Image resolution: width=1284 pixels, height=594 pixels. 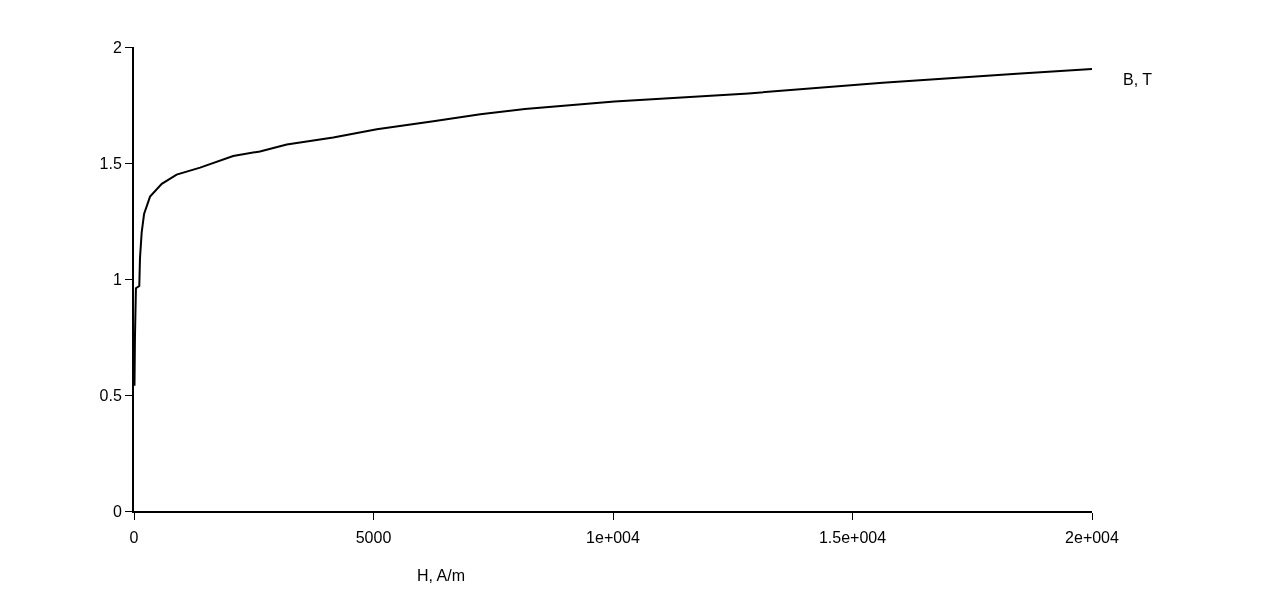 What do you see at coordinates (117, 279) in the screenshot?
I see `y-tick-label: 1` at bounding box center [117, 279].